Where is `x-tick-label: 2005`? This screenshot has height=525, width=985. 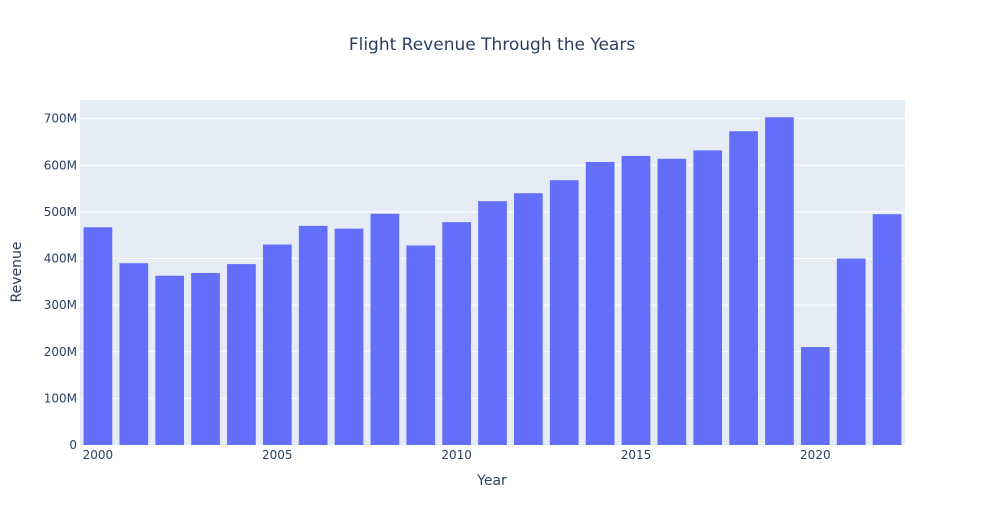
x-tick-label: 2005 is located at coordinates (277, 455).